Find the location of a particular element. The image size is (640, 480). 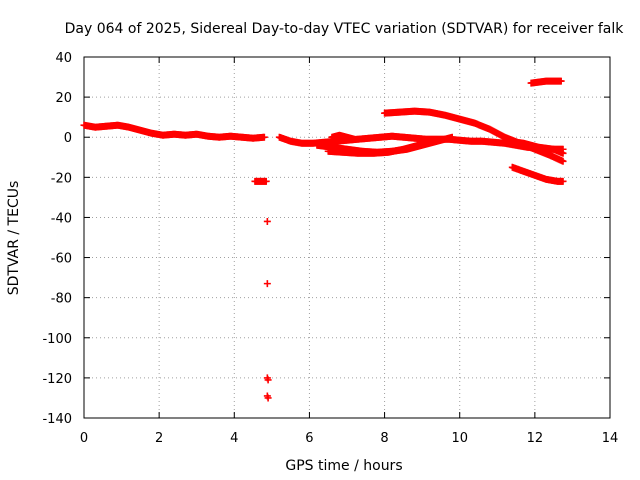

y-tick-label: -80 is located at coordinates (61, 299).